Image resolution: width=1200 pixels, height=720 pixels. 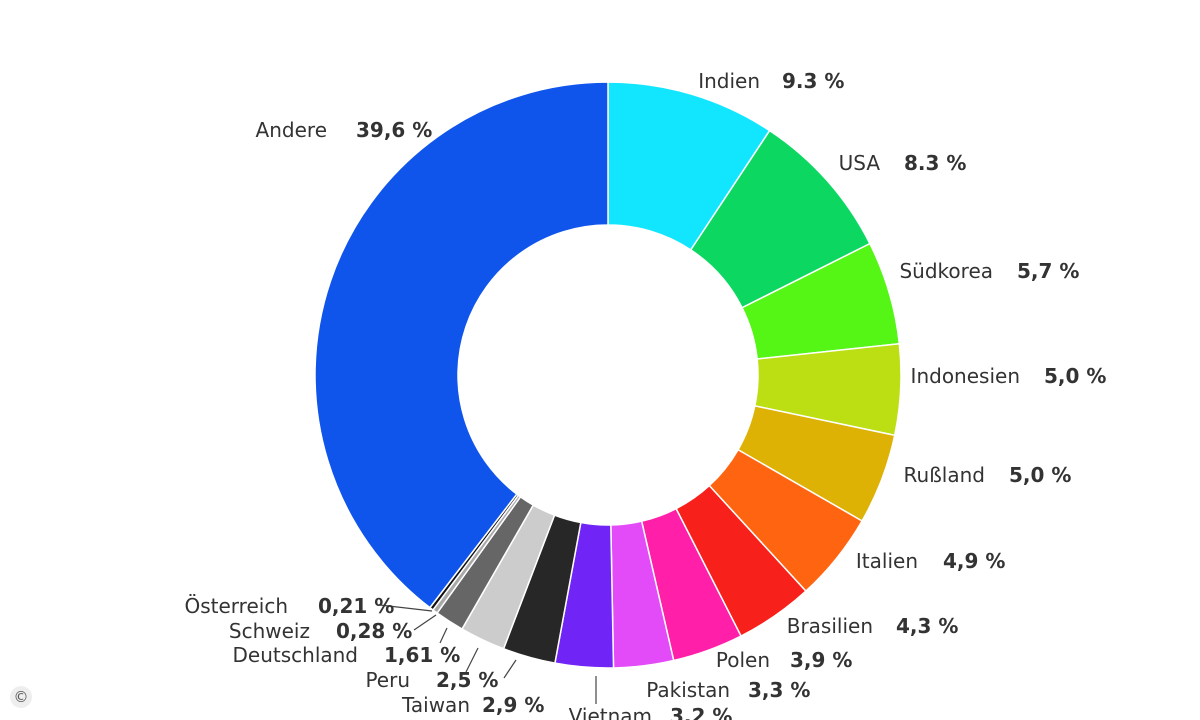 What do you see at coordinates (394, 130) in the screenshot?
I see `slice-value-andere: 39,6 %` at bounding box center [394, 130].